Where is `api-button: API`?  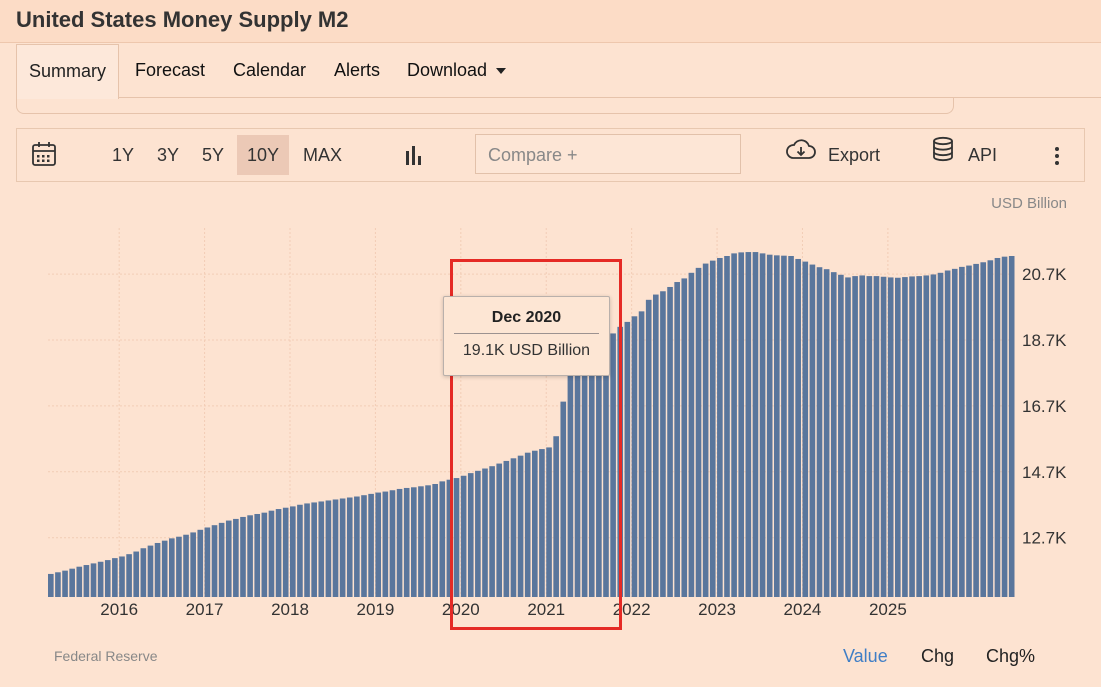 api-button: API is located at coordinates (964, 155).